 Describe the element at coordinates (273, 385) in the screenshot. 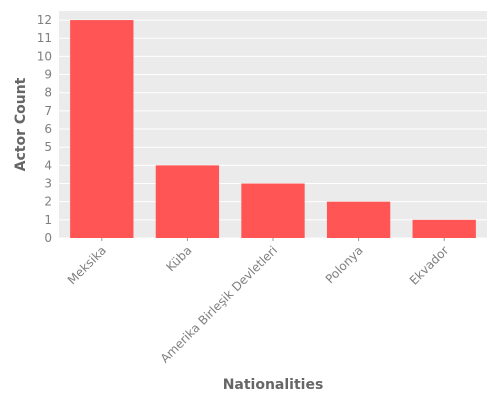

I see `x-axis-title: Nationalities` at that location.